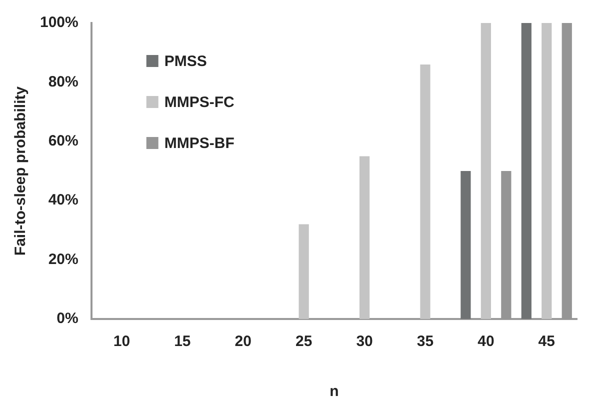  Describe the element at coordinates (425, 341) in the screenshot. I see `x-tick-label: 35` at that location.